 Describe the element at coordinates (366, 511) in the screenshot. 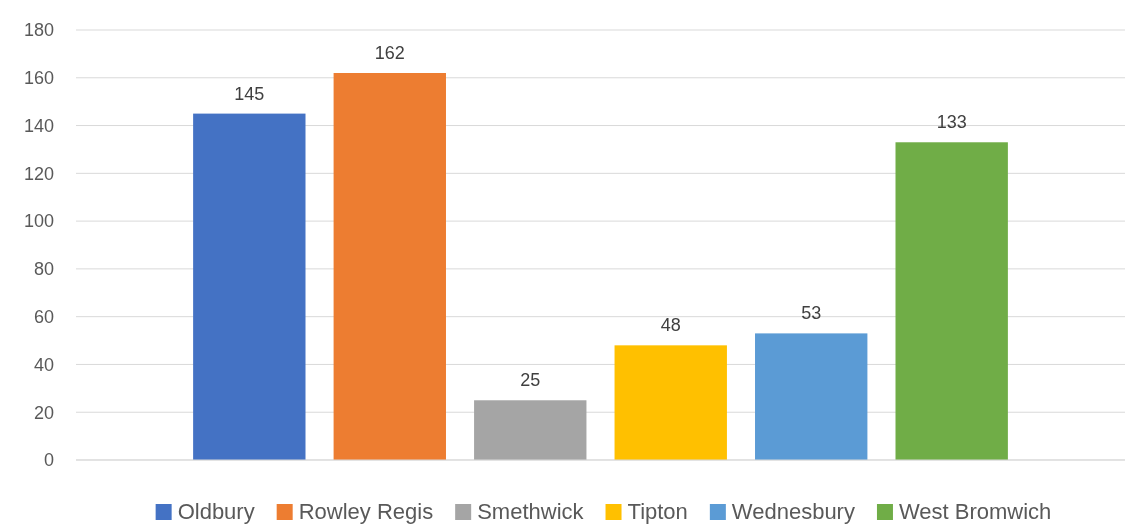

I see `legend-label: Rowley Regis` at that location.